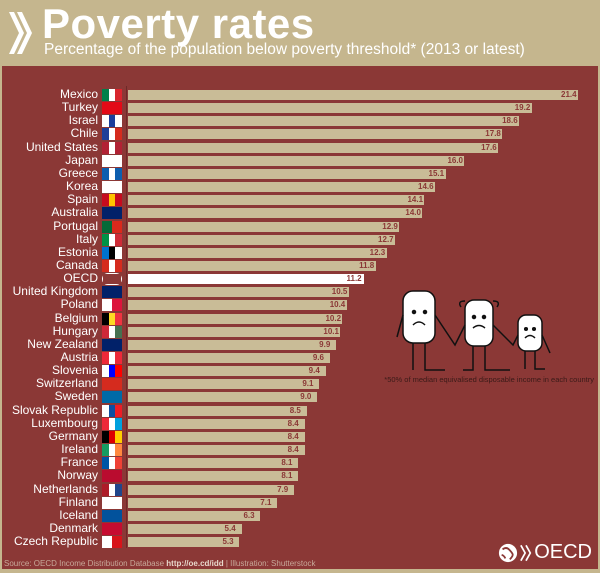  I want to click on globe-icon, so click(508, 552).